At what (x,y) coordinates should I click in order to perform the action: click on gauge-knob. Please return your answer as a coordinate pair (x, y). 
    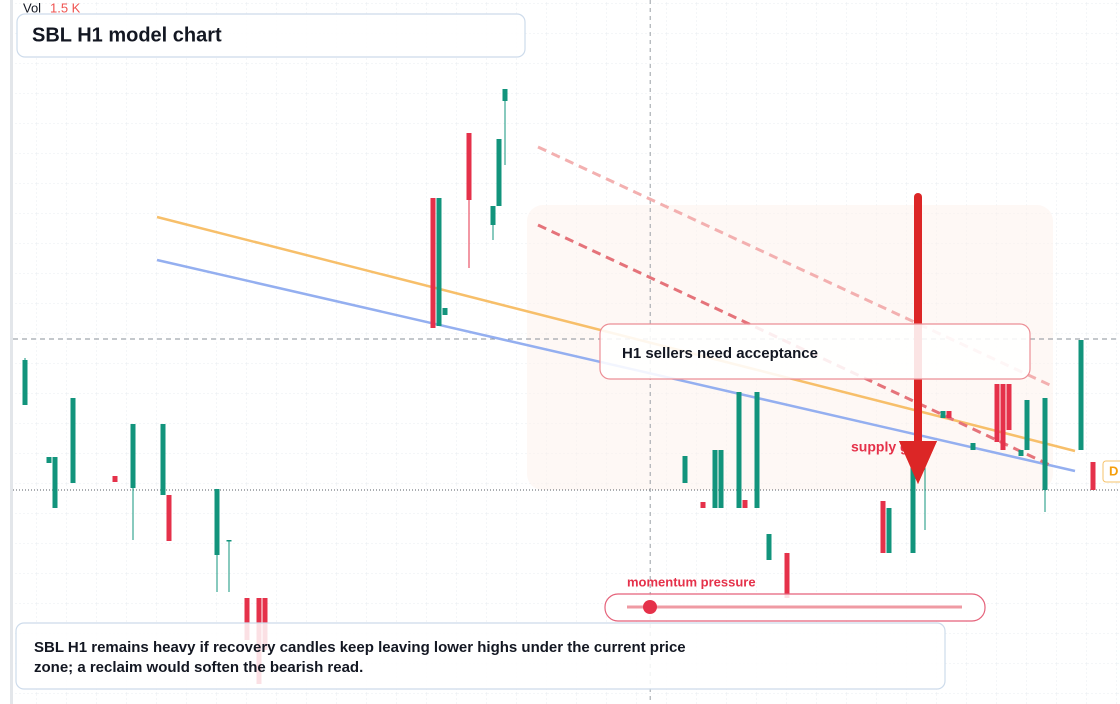
    Looking at the image, I should click on (650, 607).